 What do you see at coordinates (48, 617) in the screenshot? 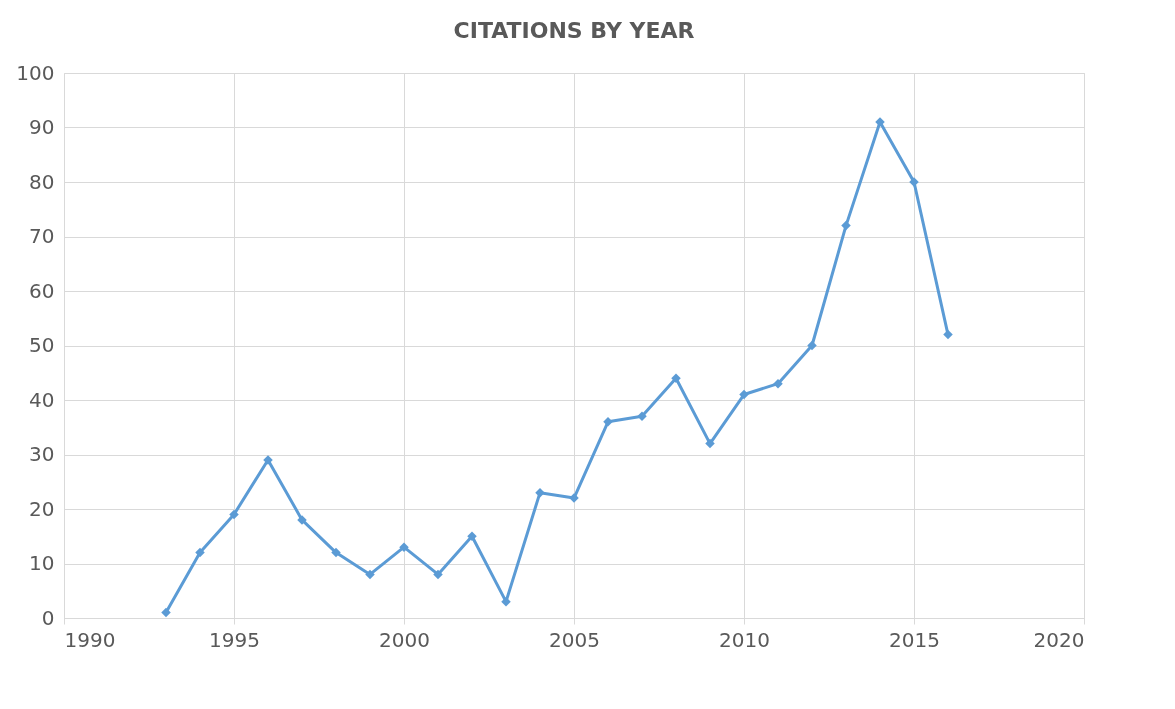
I see `y-tick-label: 0` at bounding box center [48, 617].